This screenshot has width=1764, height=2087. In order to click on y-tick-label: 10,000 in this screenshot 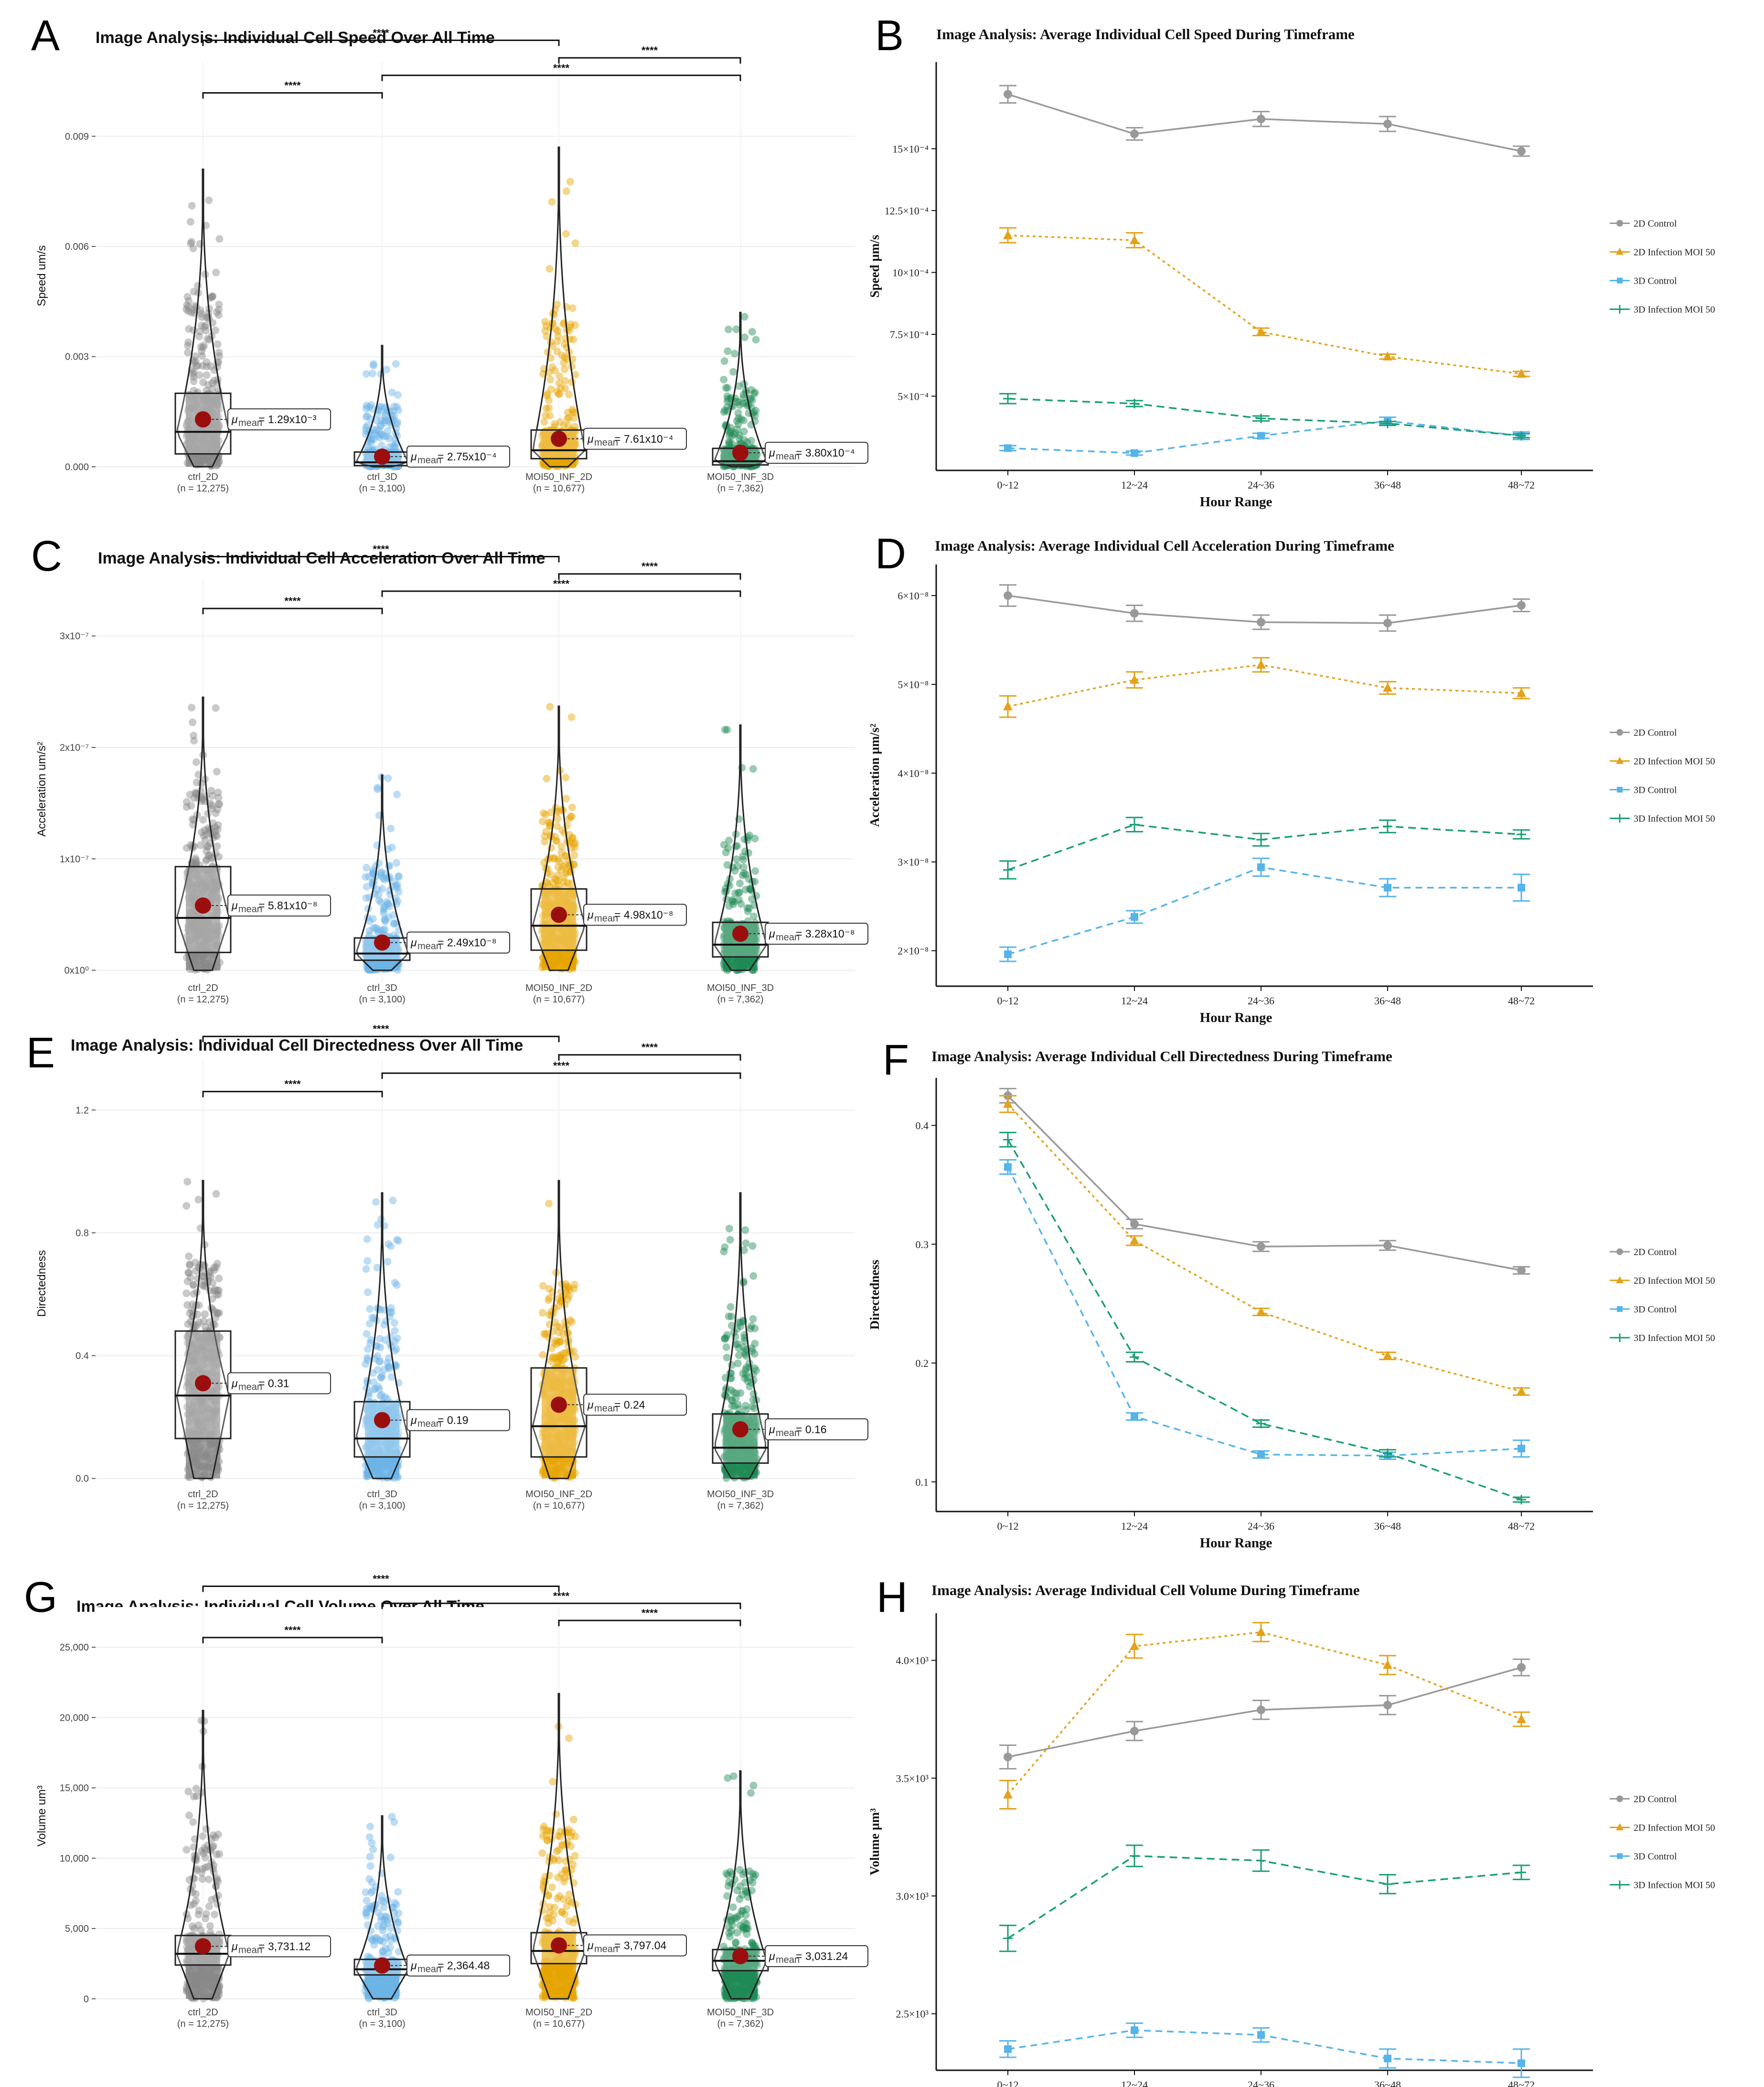, I will do `click(74, 1858)`.